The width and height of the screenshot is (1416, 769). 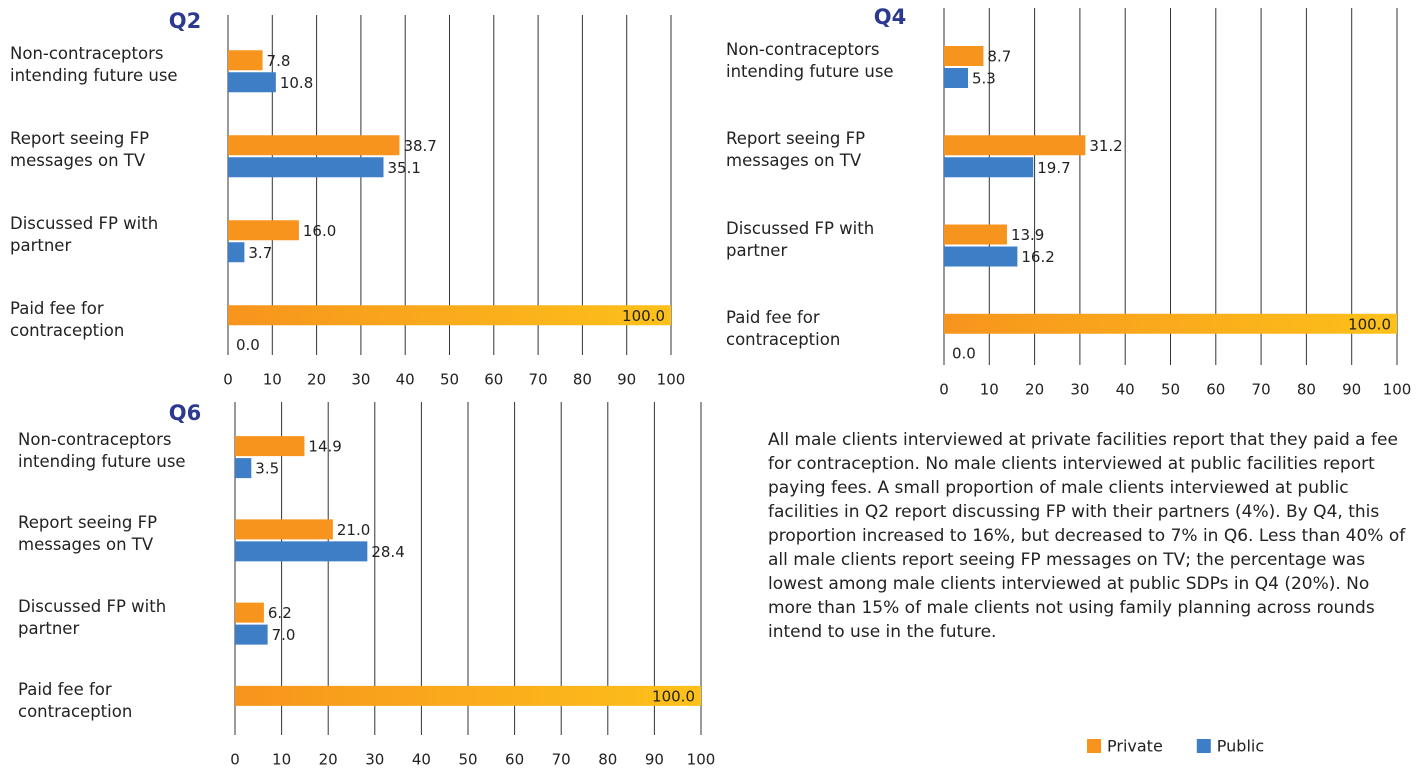 I want to click on legend-label: Public, so click(x=1240, y=746).